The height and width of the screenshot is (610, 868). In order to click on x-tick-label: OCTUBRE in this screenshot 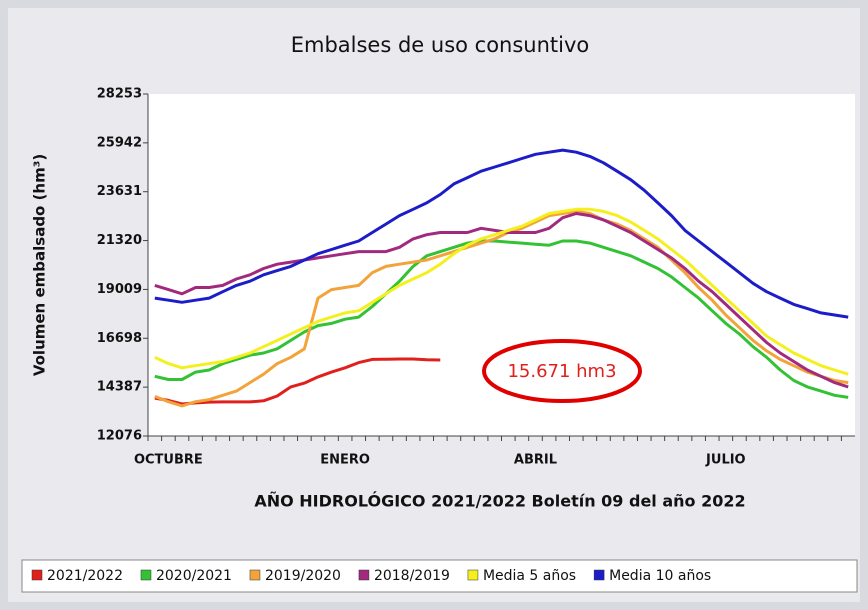, I will do `click(168, 460)`.